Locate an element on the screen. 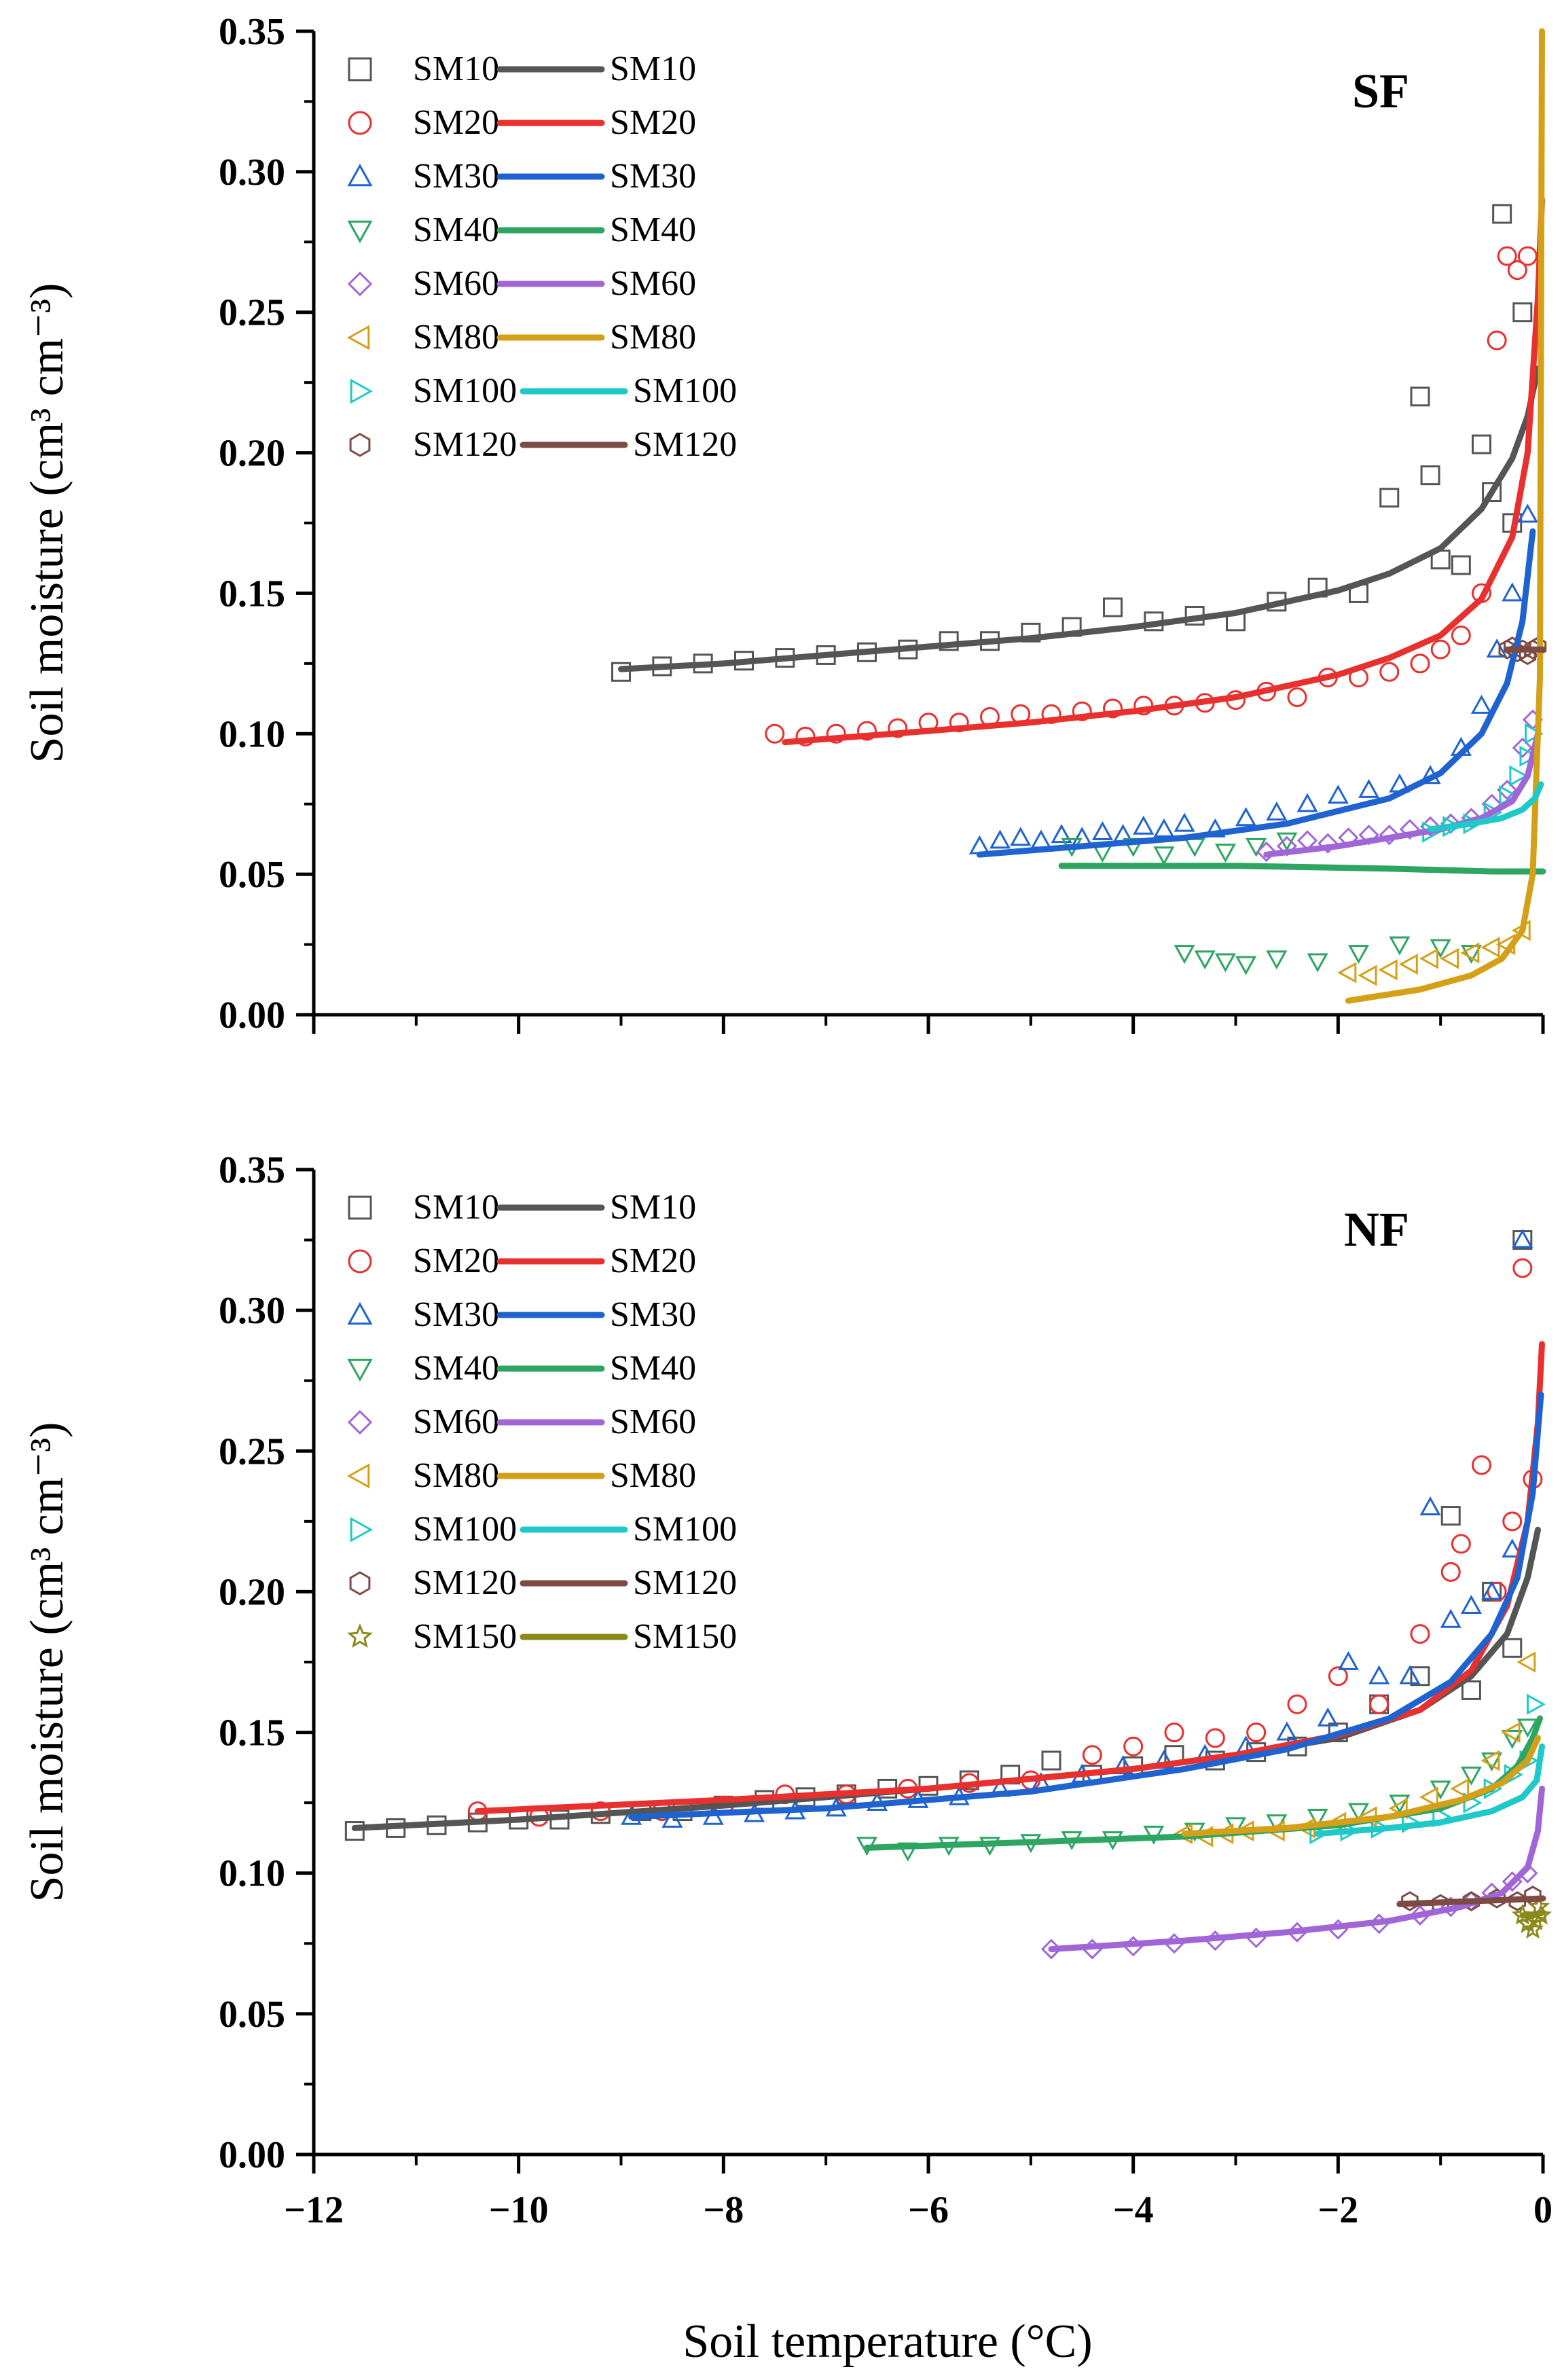 This screenshot has width=1562, height=2380. fit-line-sm100 is located at coordinates (1430, 1790).